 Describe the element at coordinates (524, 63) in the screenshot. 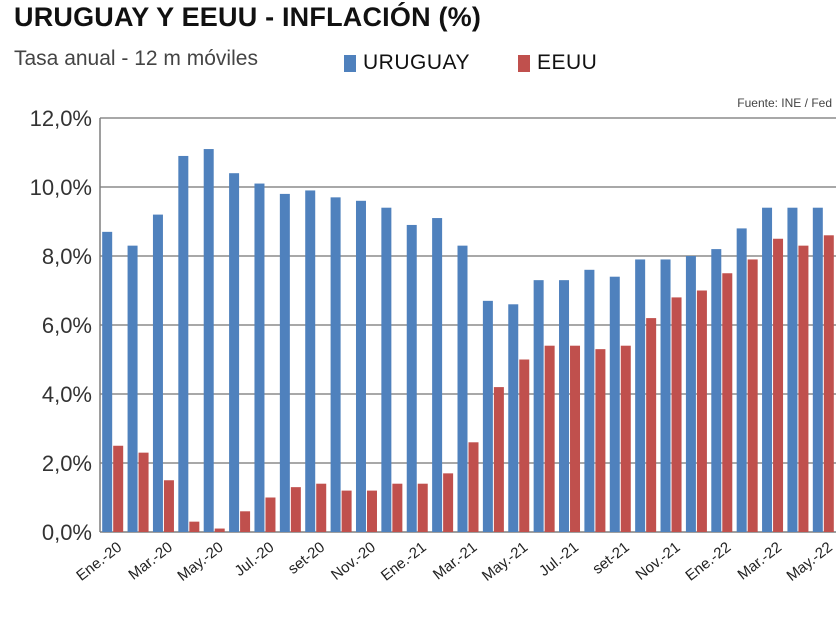

I see `legend-swatch-eeuu` at that location.